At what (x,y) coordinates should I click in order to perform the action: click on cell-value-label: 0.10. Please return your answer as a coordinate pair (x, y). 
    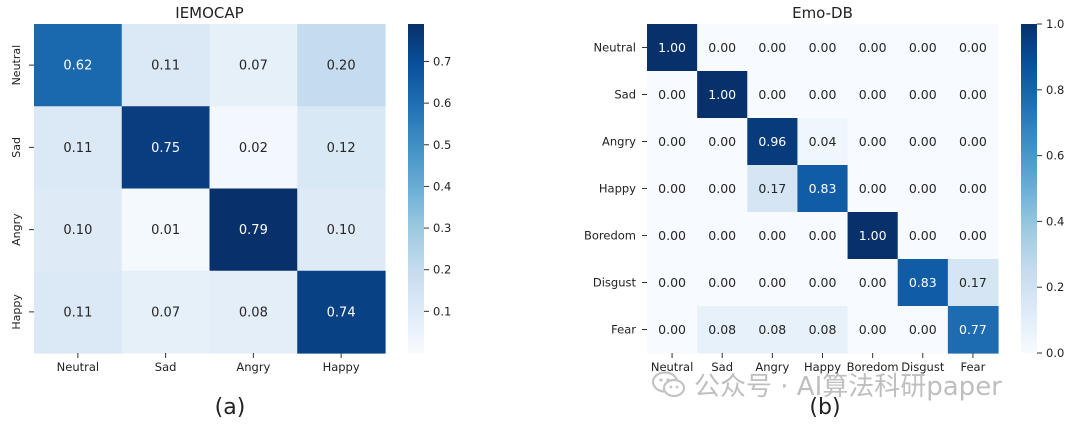
    Looking at the image, I should click on (341, 230).